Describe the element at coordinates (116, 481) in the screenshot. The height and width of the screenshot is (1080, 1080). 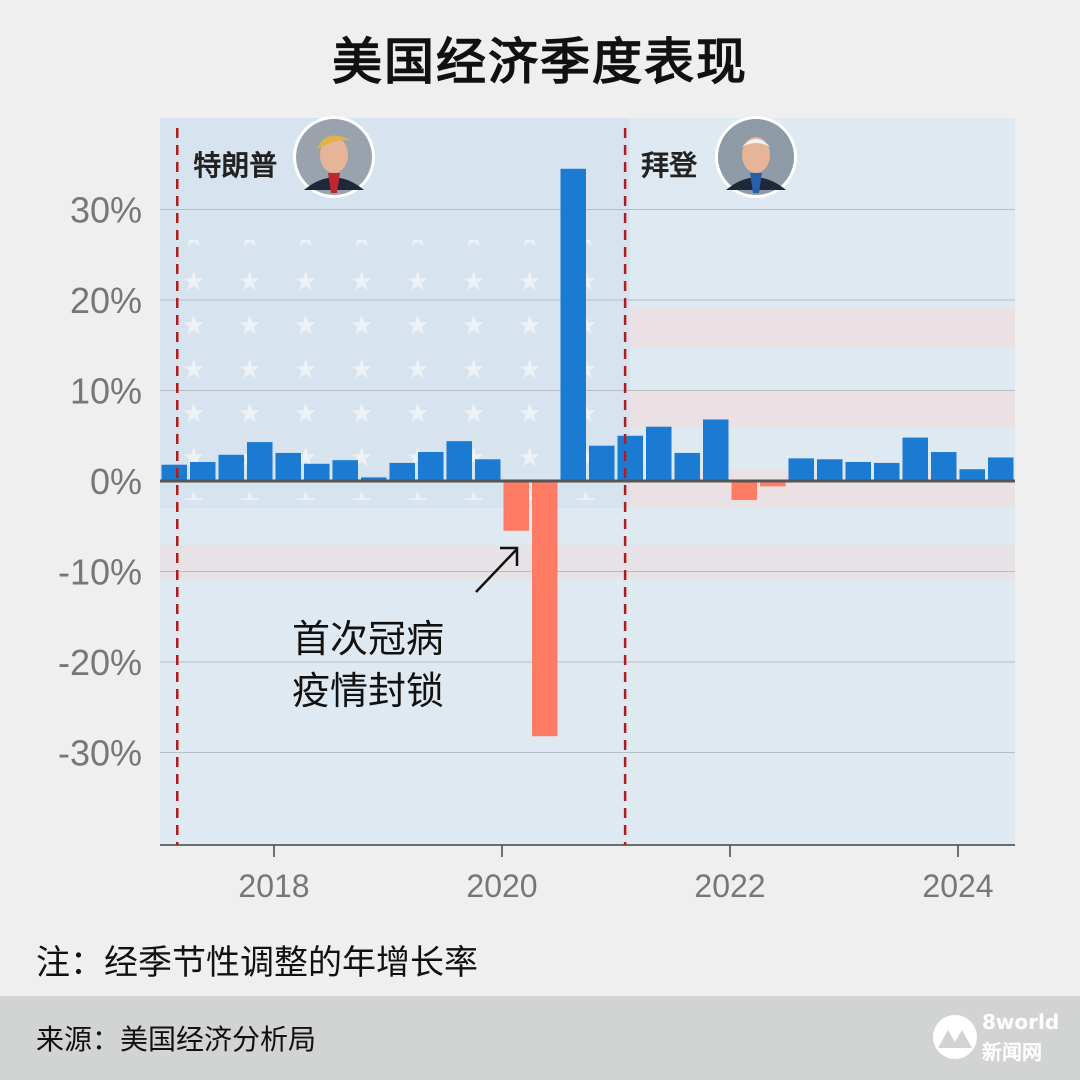
I see `y-tick-label: 0%` at that location.